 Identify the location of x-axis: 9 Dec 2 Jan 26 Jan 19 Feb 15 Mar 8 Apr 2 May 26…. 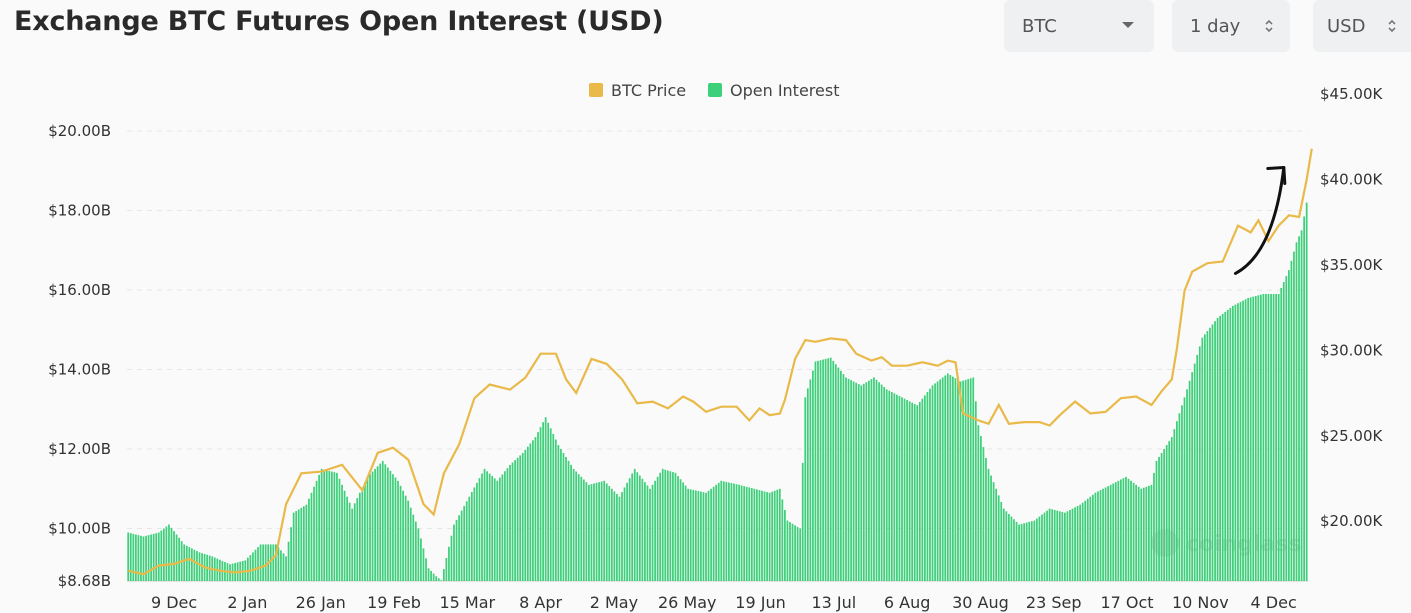
(724, 602).